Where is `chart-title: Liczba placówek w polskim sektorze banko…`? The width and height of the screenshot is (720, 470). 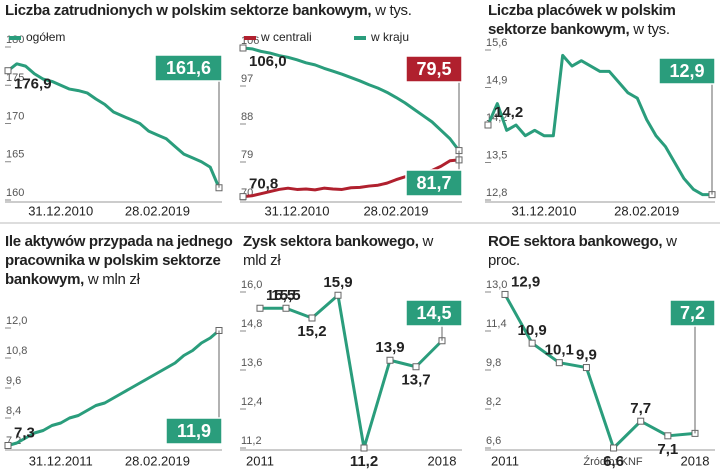
chart-title: Liczba placówek w polskim sektorze banko… is located at coordinates (603, 20).